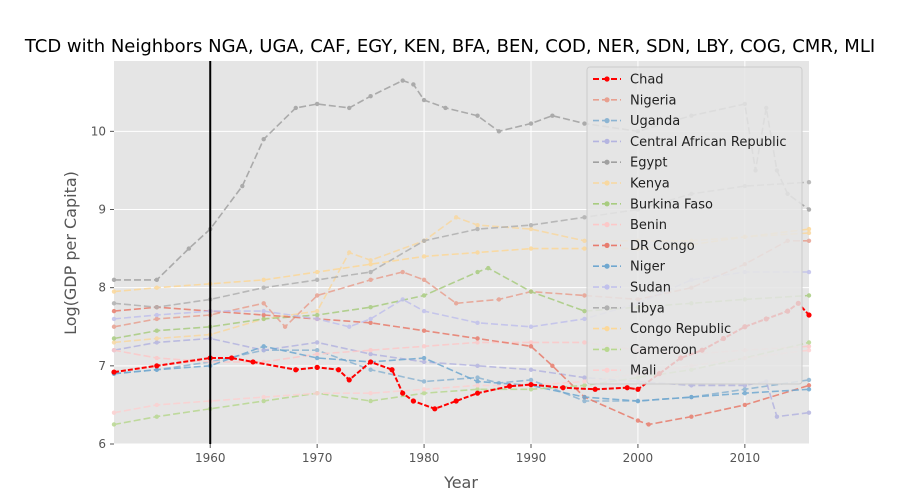 This screenshot has height=504, width=900. I want to click on legend-label: Niger, so click(648, 267).